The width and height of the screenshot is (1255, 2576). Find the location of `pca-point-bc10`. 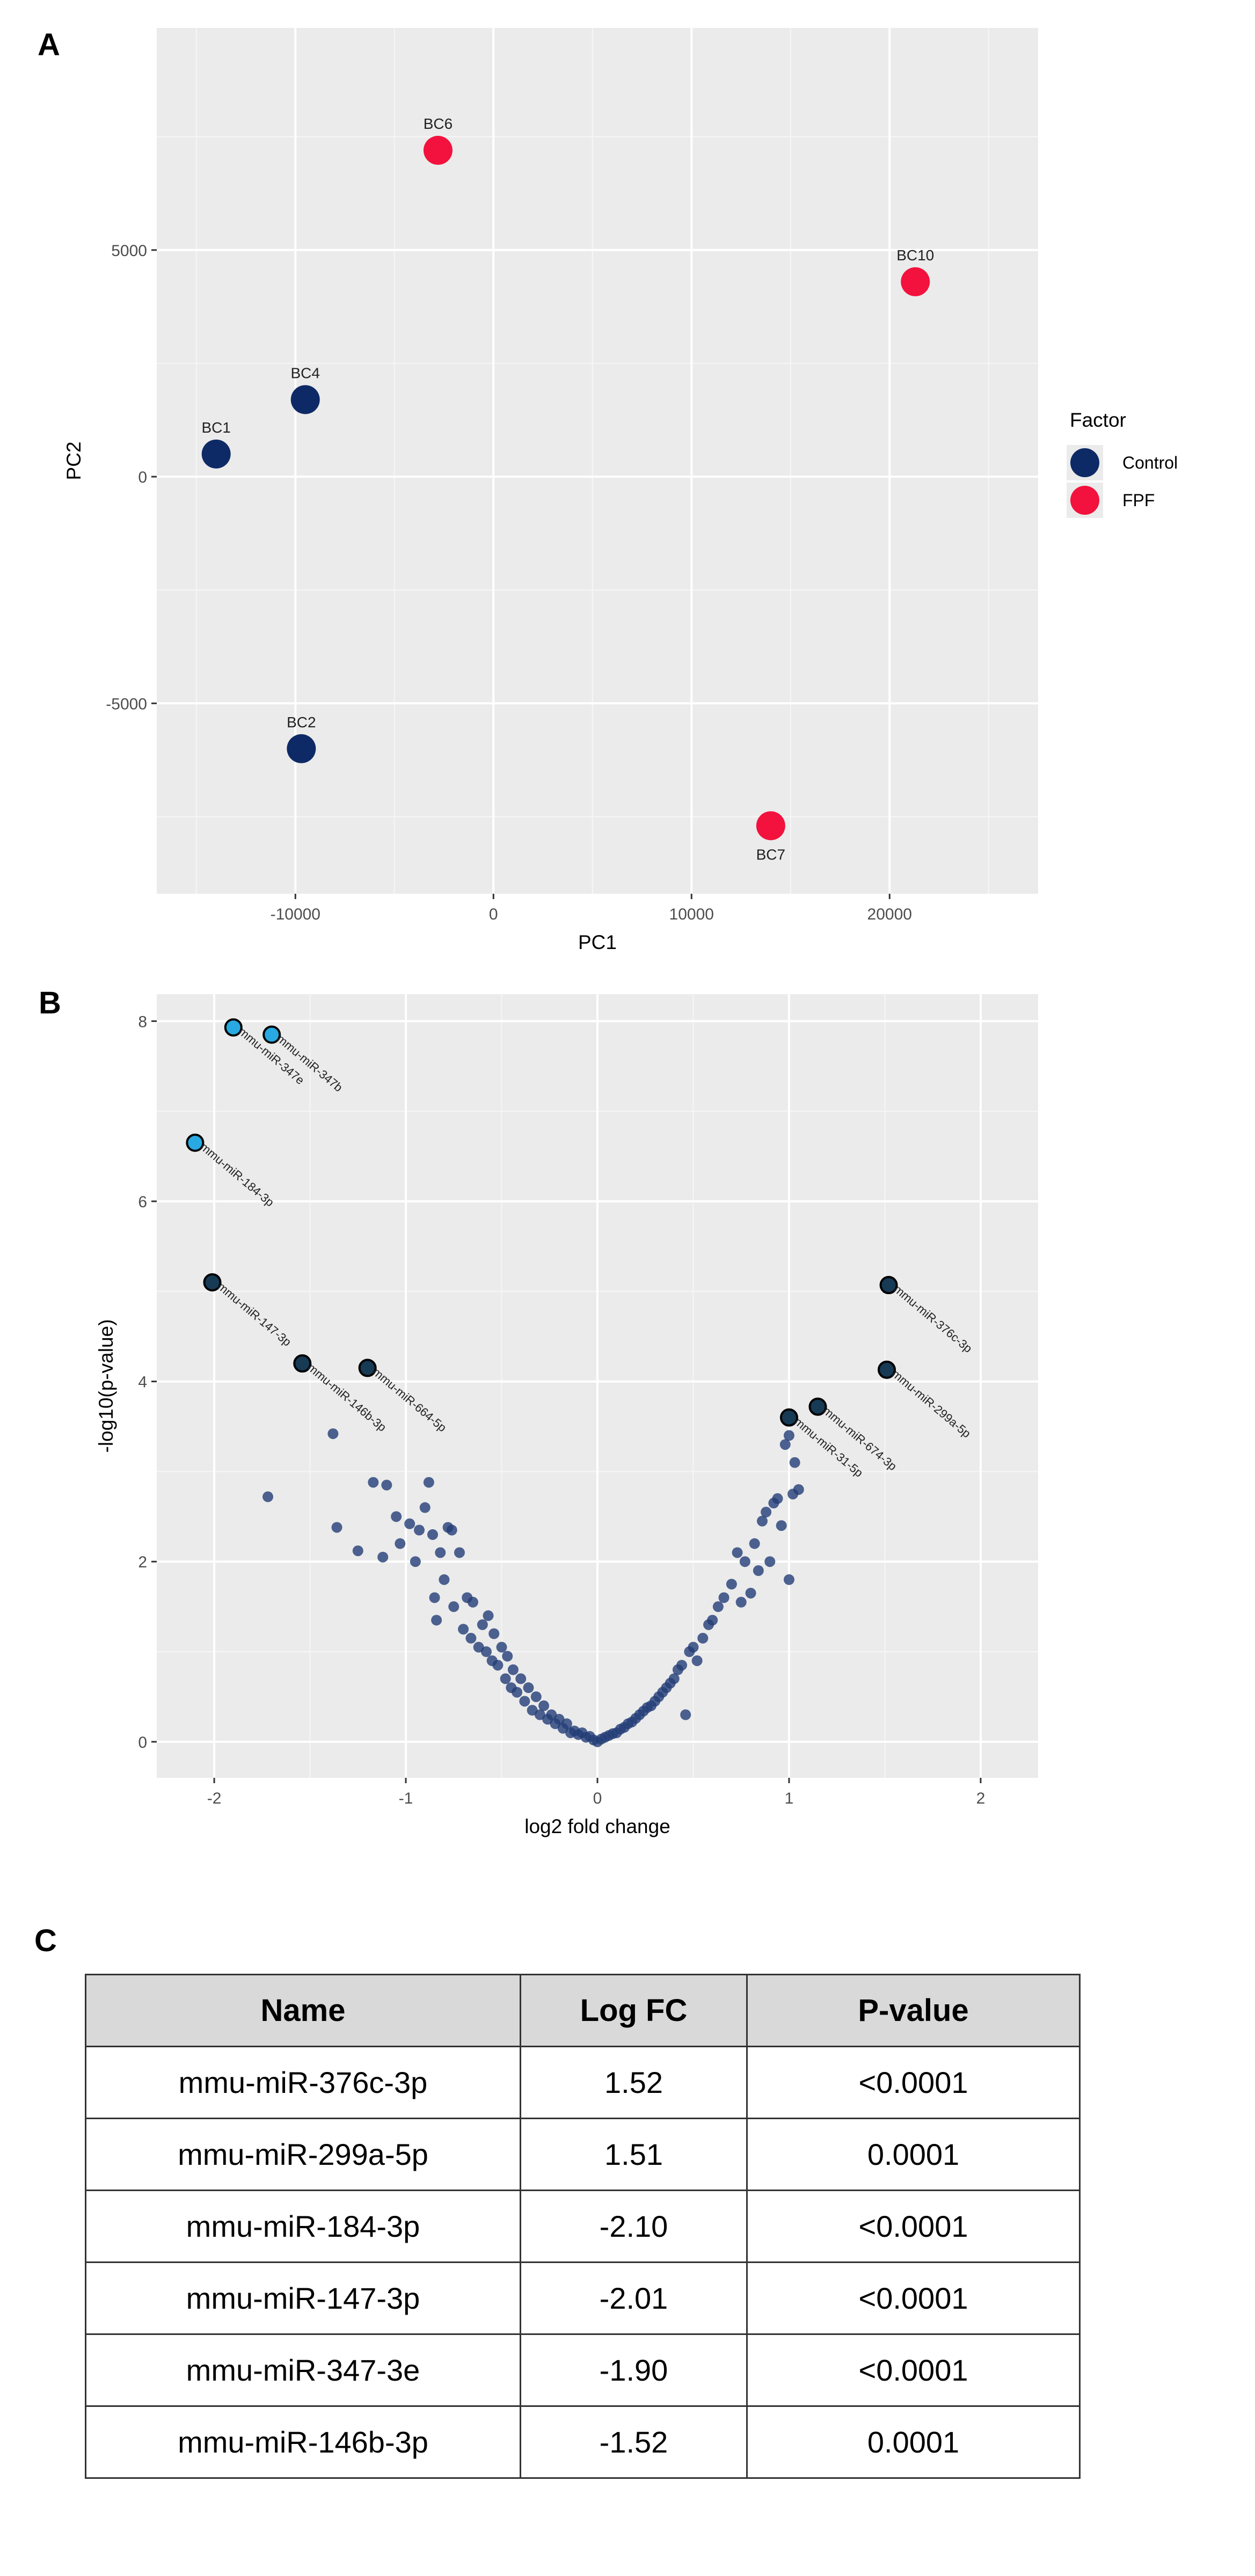

pca-point-bc10 is located at coordinates (916, 281).